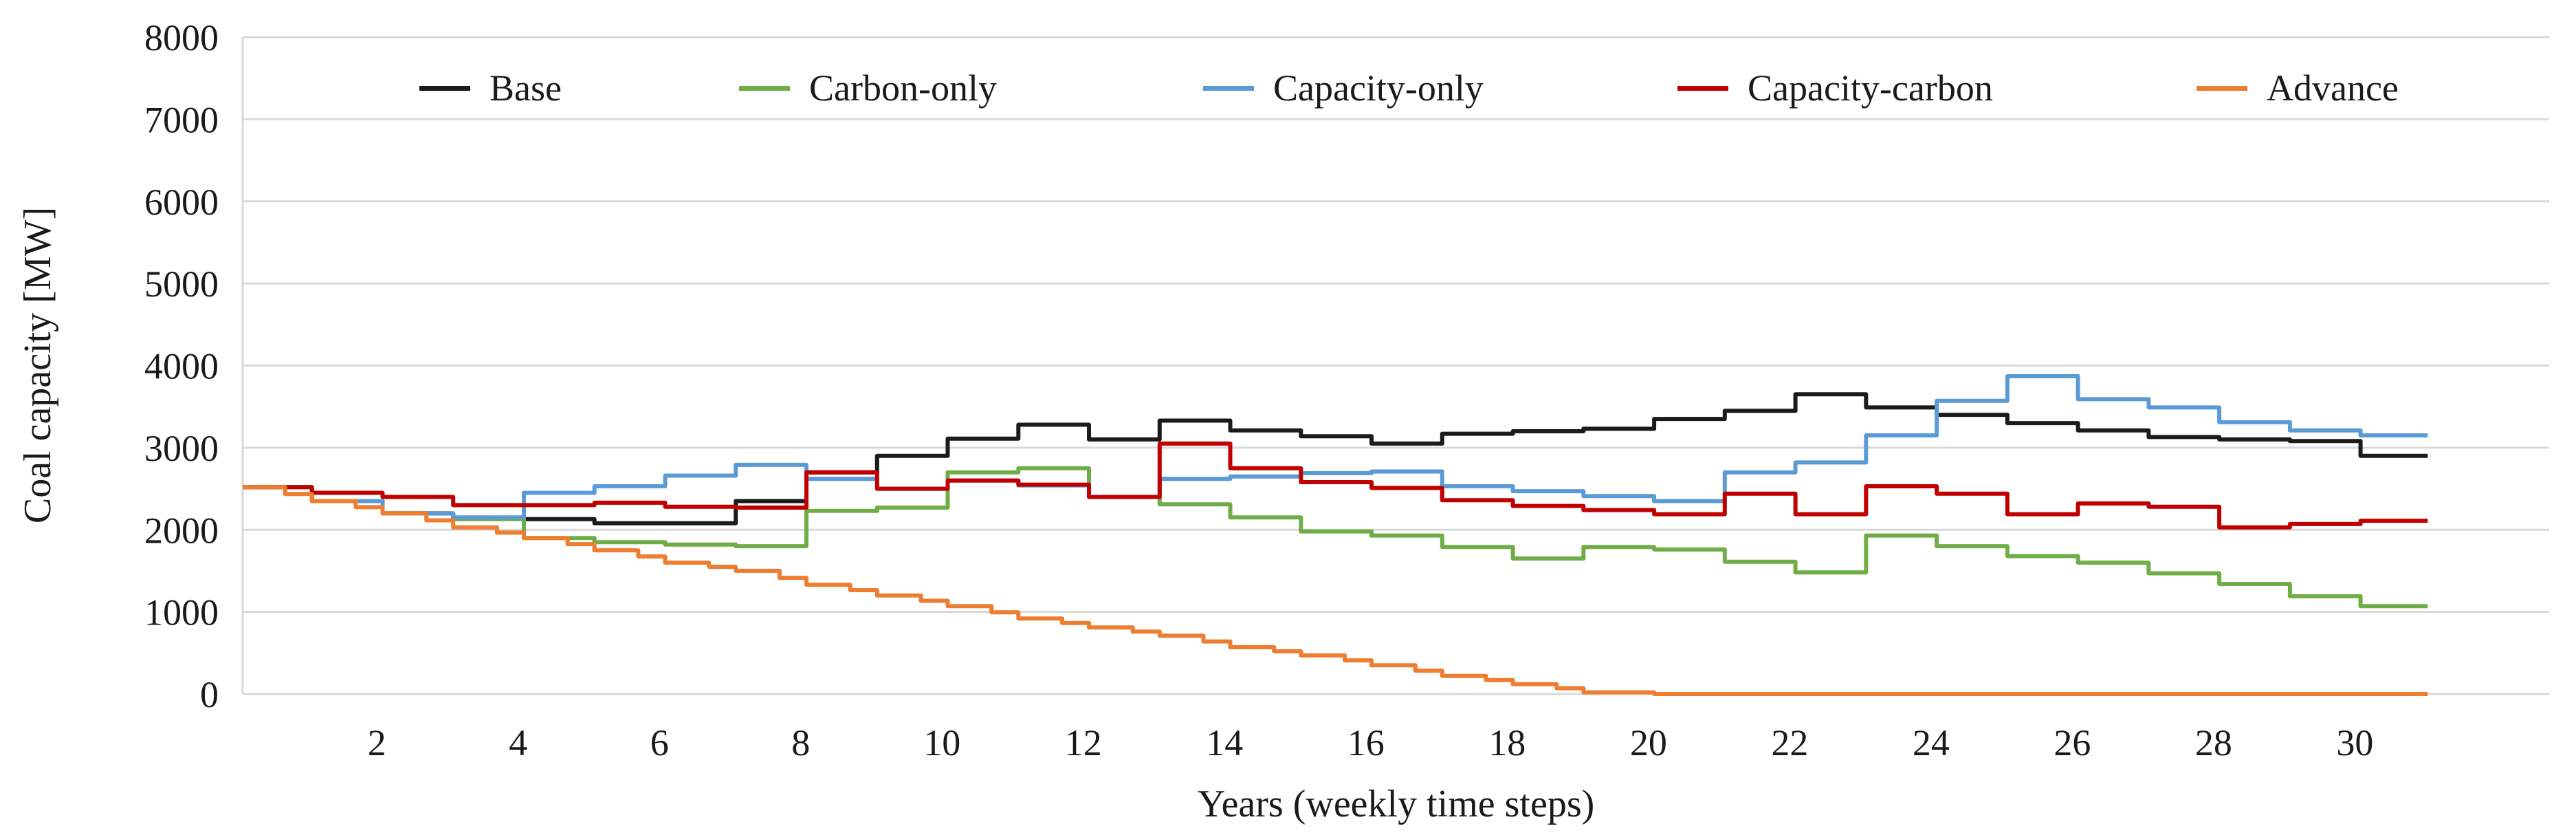  Describe the element at coordinates (181, 119) in the screenshot. I see `y-tick-label-7000: 7000` at that location.